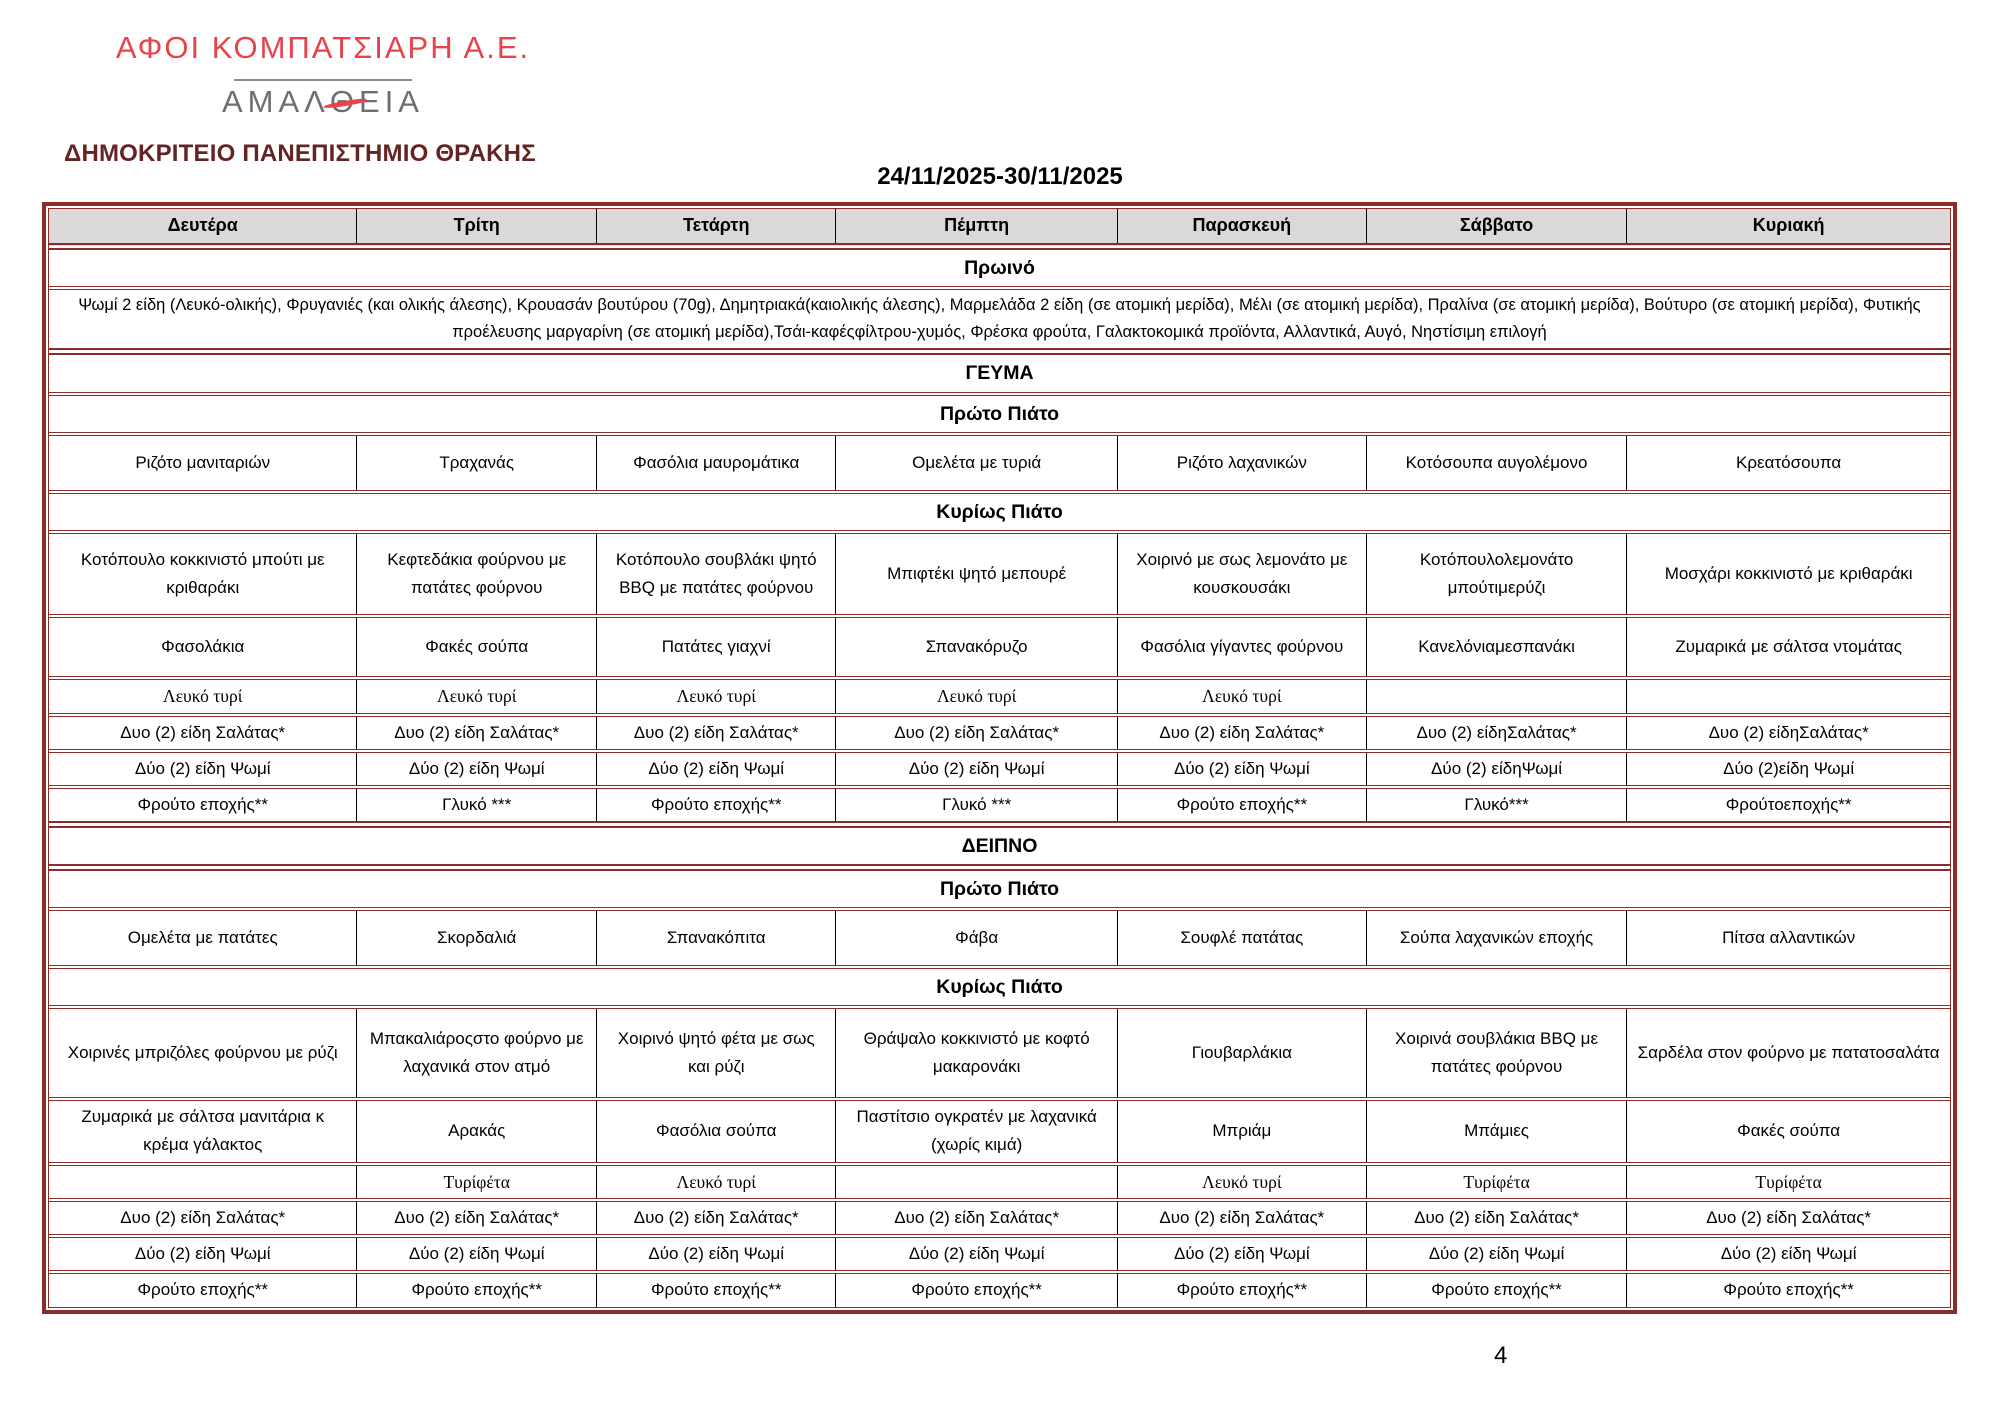 Image resolution: width=2000 pixels, height=1414 pixels. What do you see at coordinates (203, 938) in the screenshot?
I see `dinner-first-course-cell: Ομελέτα με πατάτες` at bounding box center [203, 938].